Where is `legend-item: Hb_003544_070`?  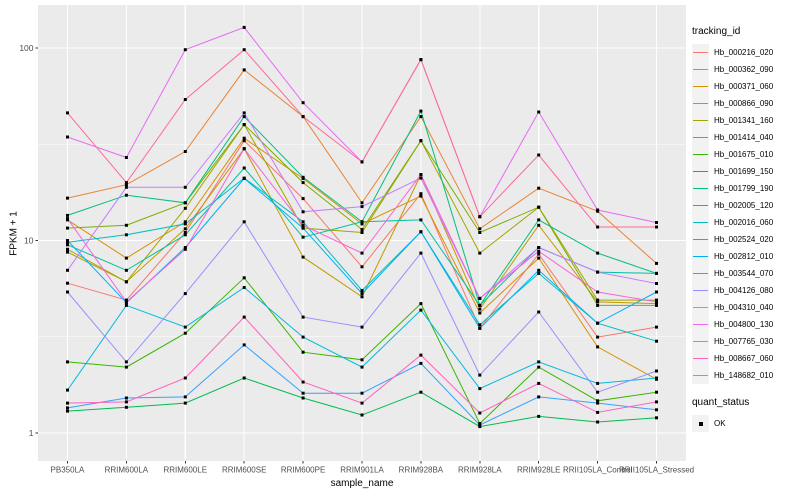 legend-item: Hb_003544_070 is located at coordinates (745, 273).